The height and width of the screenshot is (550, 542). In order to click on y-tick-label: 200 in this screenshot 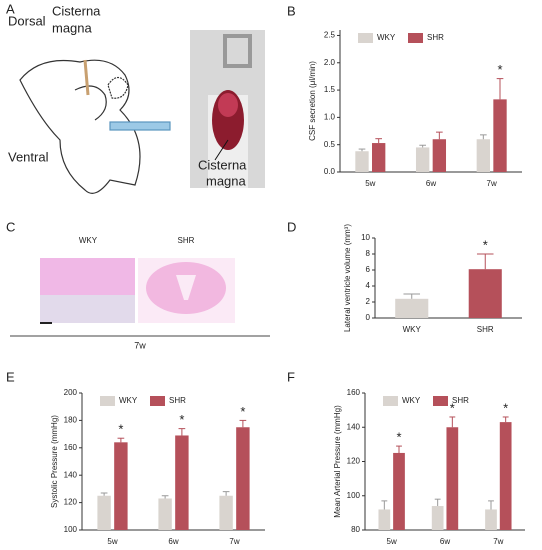, I will do `click(71, 392)`.